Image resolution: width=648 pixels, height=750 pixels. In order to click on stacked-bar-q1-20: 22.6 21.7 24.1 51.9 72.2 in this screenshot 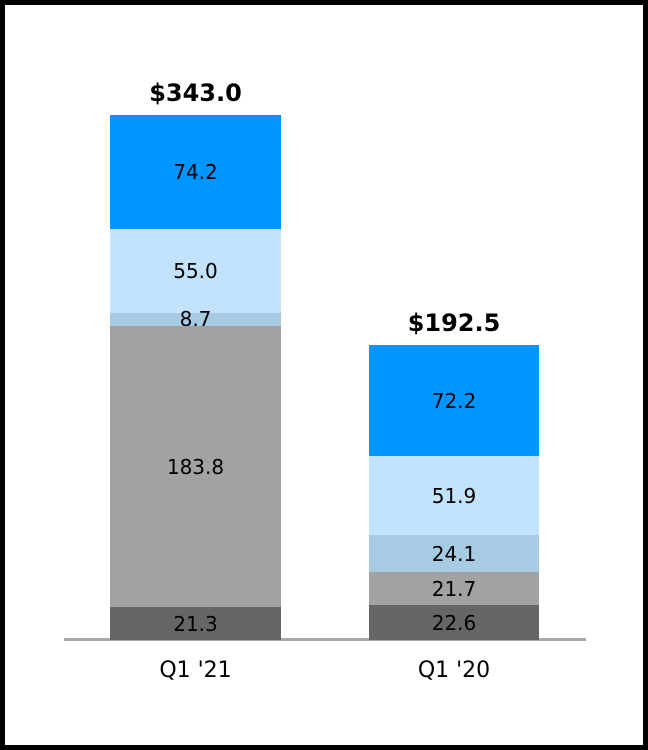, I will do `click(454, 492)`.